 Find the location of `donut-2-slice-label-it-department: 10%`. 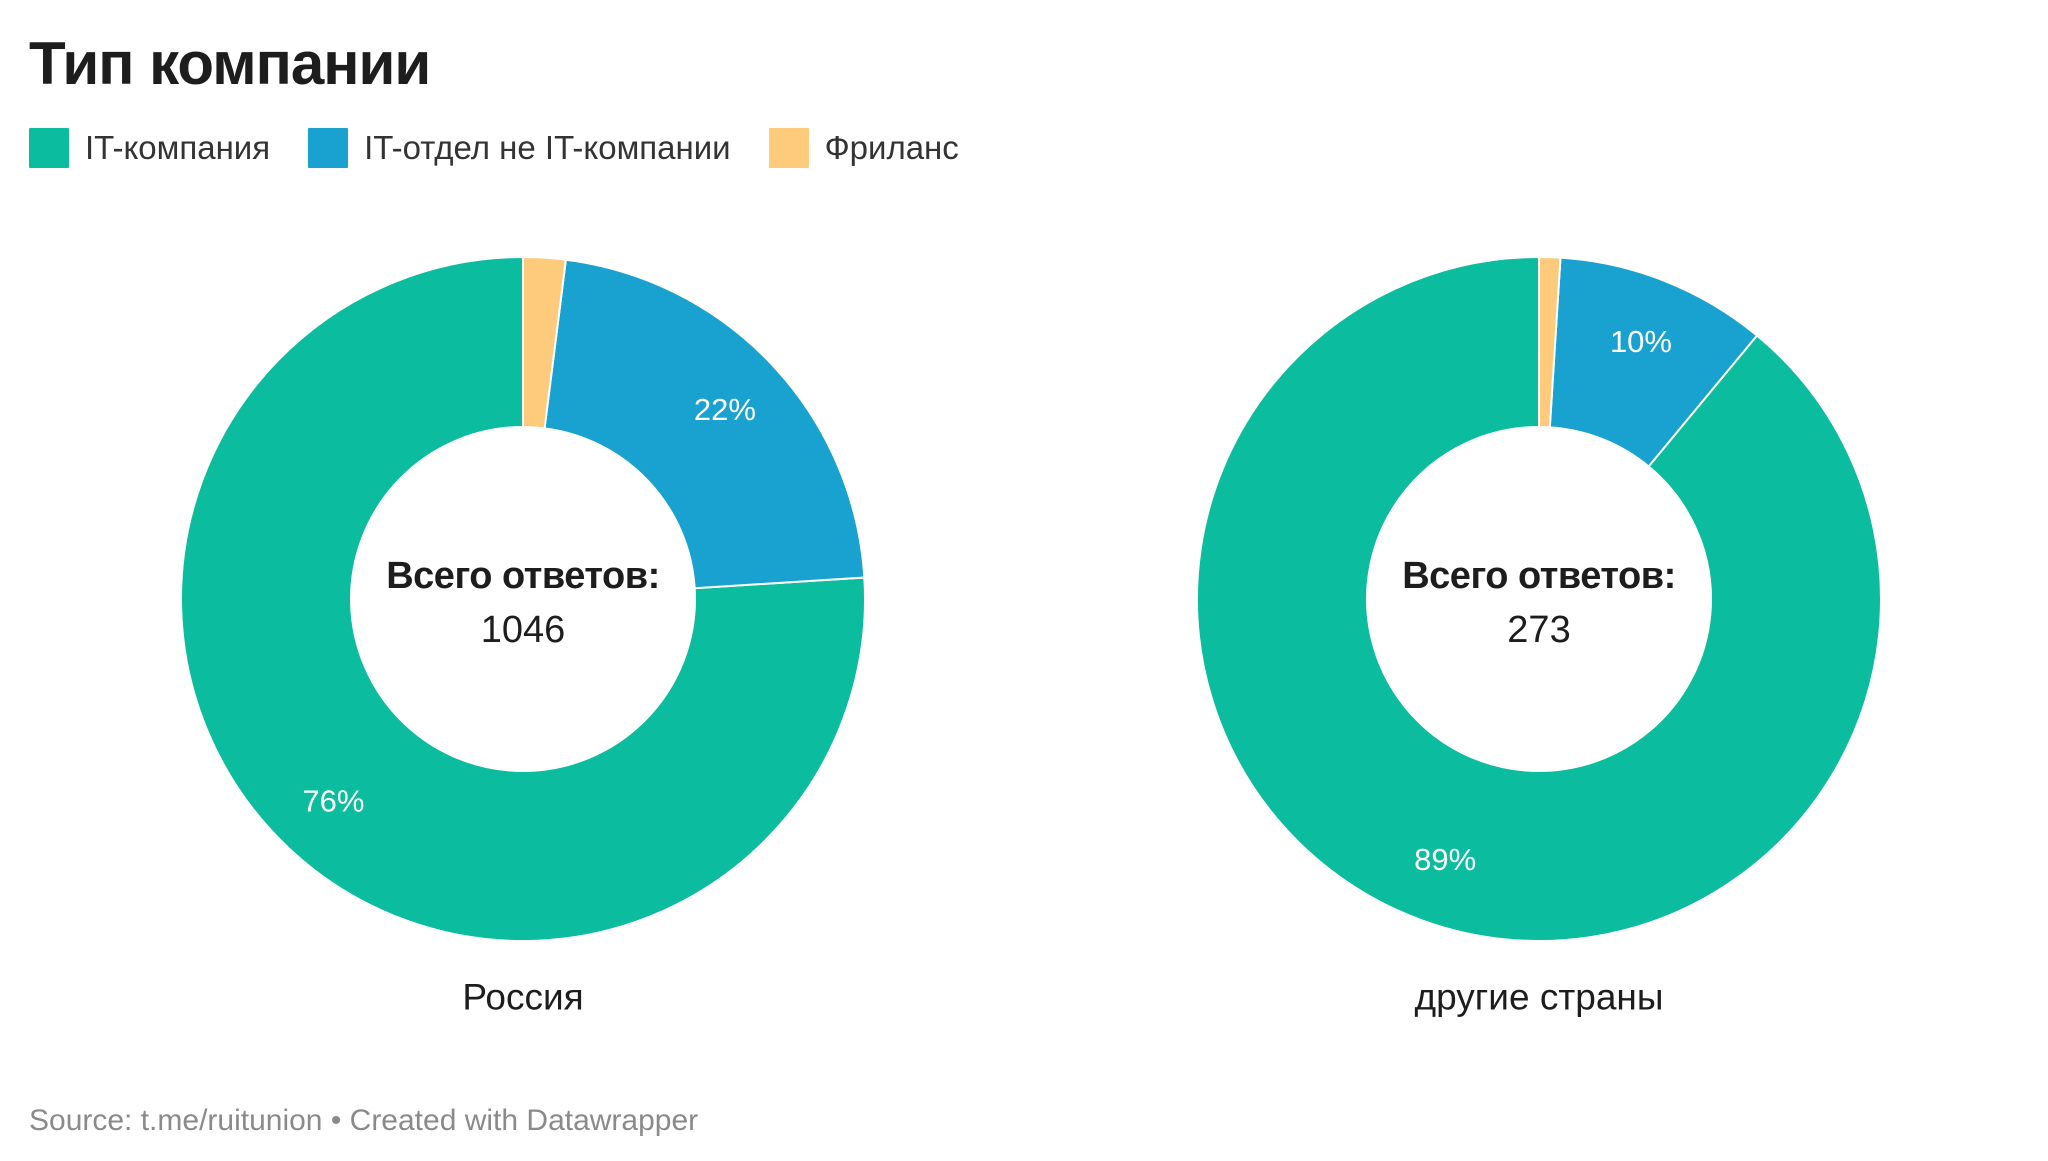

donut-2-slice-label-it-department: 10% is located at coordinates (1641, 341).